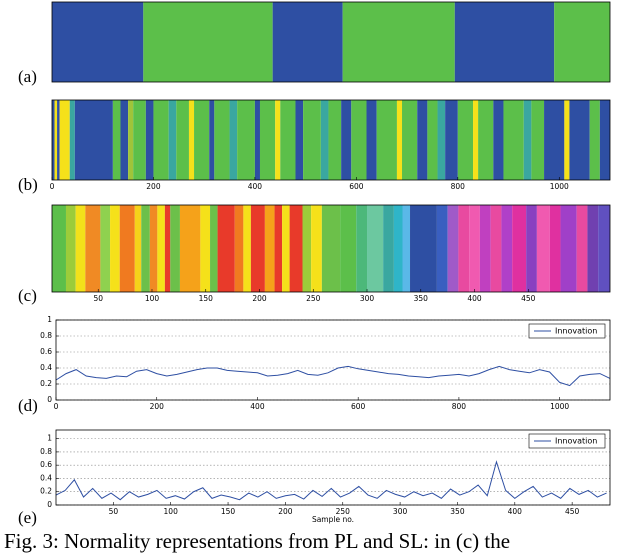 This screenshot has height=555, width=640. Describe the element at coordinates (27, 295) in the screenshot. I see `panel-label: (c)` at that location.